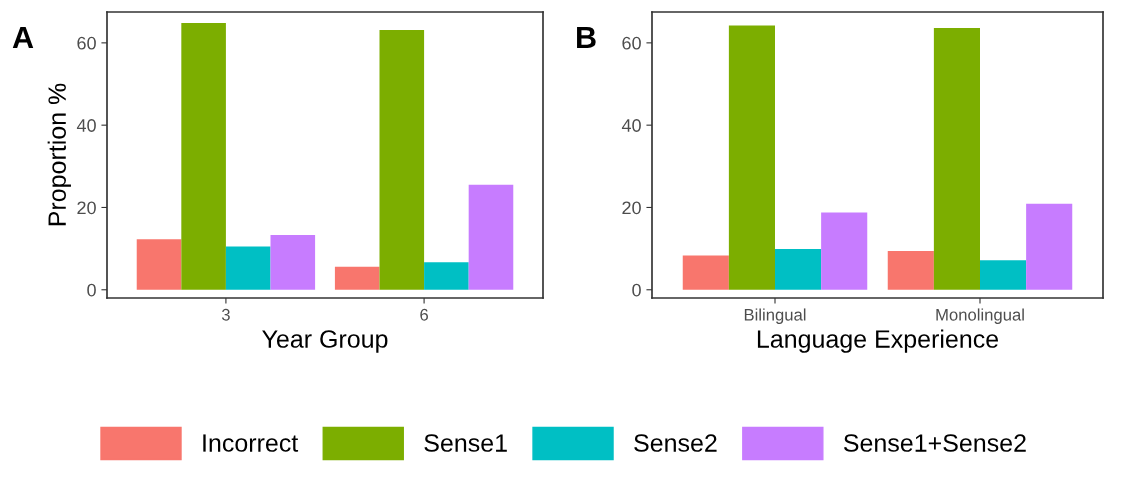  I want to click on legend-label: Sense2, so click(675, 443).